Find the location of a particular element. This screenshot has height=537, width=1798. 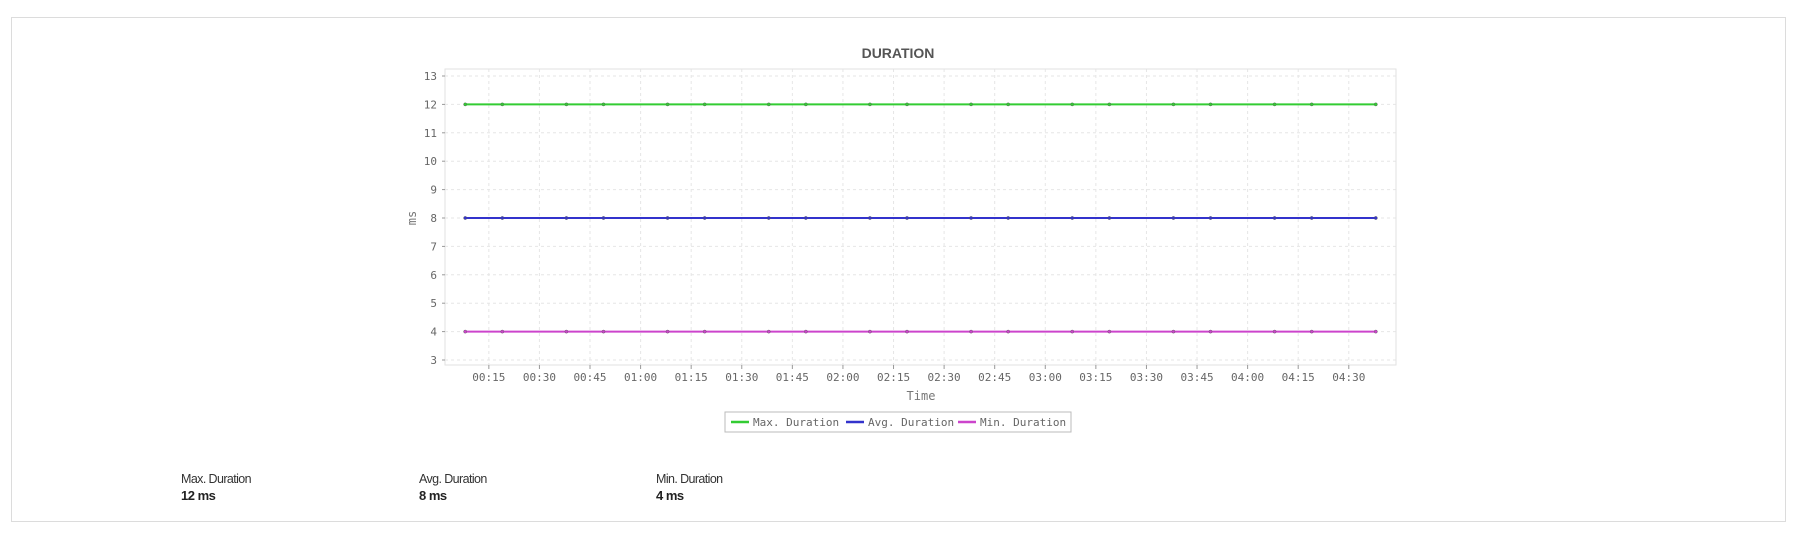

x-tick-label: 02:00 is located at coordinates (842, 377).